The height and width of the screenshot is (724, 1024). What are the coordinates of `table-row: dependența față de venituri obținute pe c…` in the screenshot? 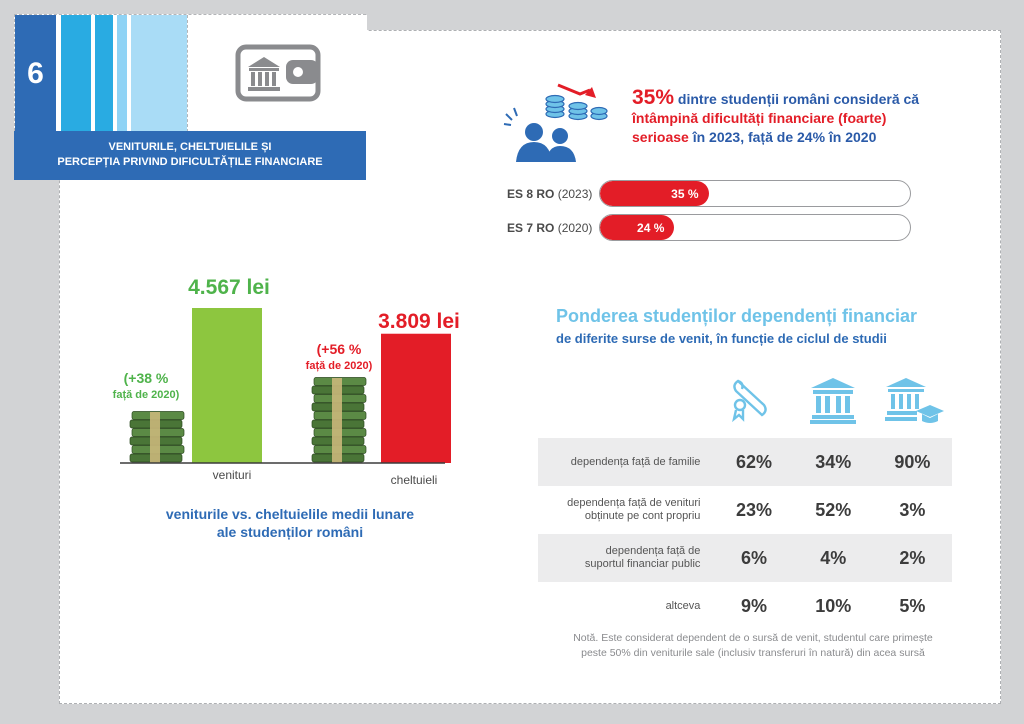 It's located at (745, 510).